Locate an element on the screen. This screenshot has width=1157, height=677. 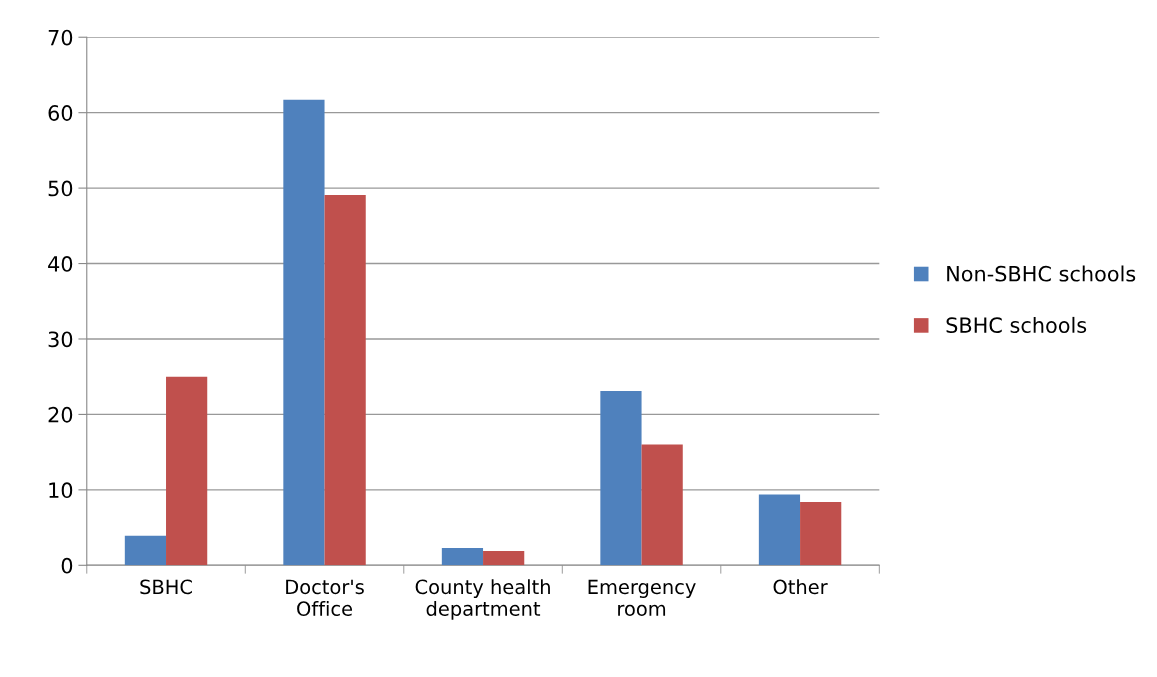
x-tick-label: SBHC is located at coordinates (166, 587).